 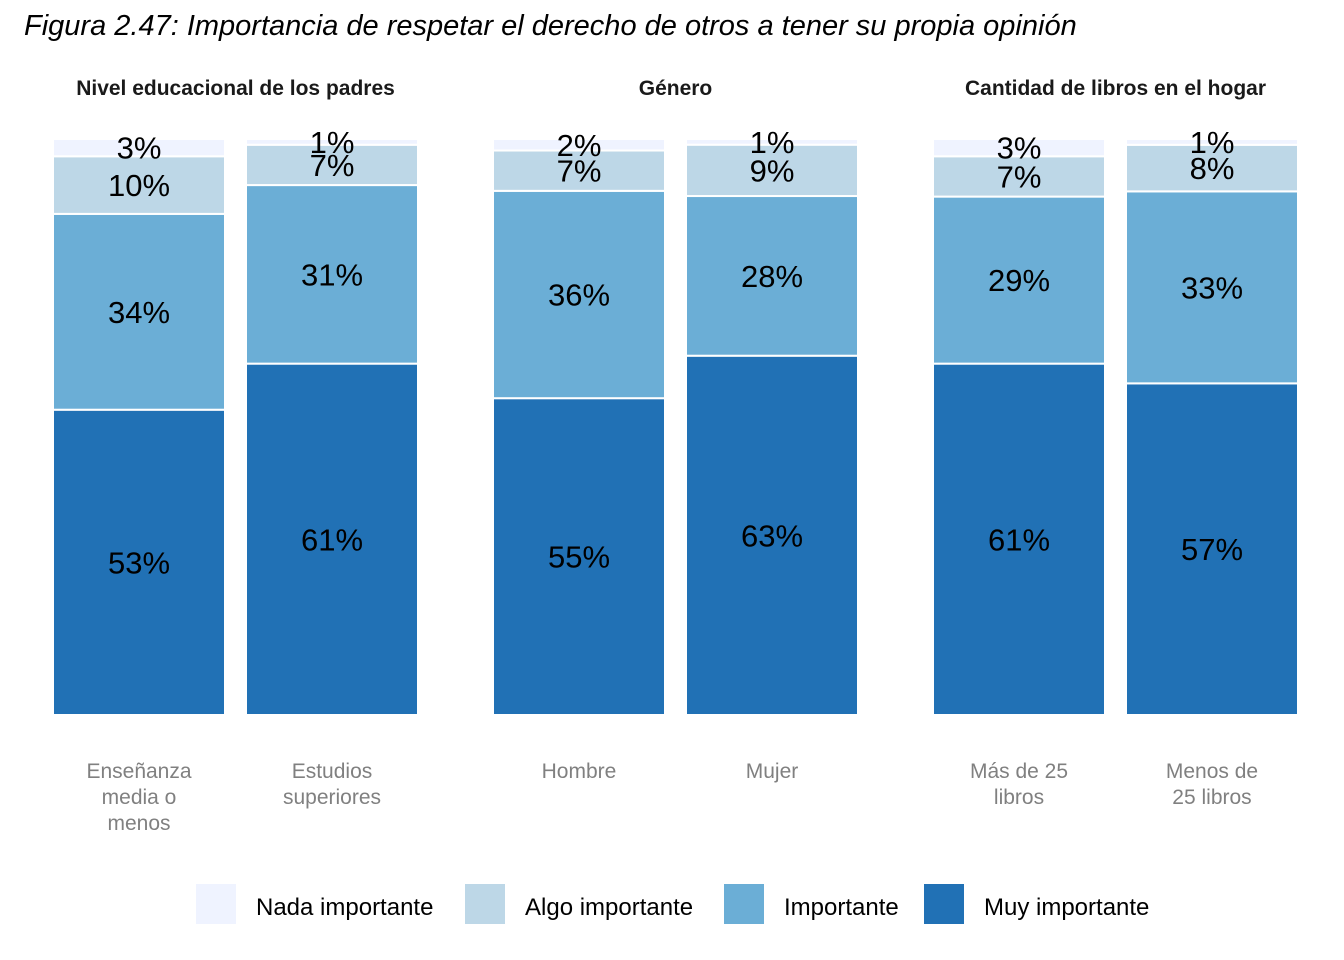 I want to click on data-label: 8%, so click(x=1212, y=168).